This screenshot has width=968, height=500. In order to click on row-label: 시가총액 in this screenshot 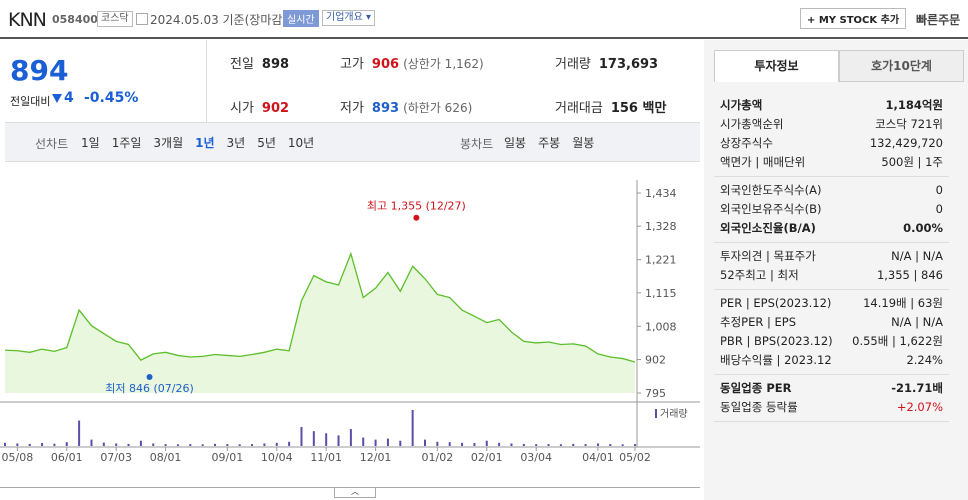, I will do `click(741, 105)`.